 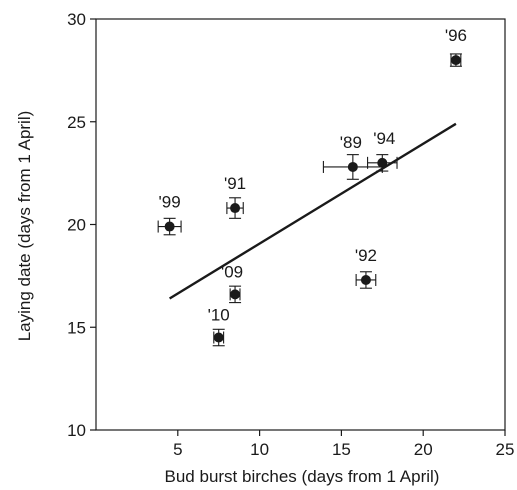 What do you see at coordinates (302, 476) in the screenshot?
I see `x-axis-title: Bud burst birches (days from 1 April)` at bounding box center [302, 476].